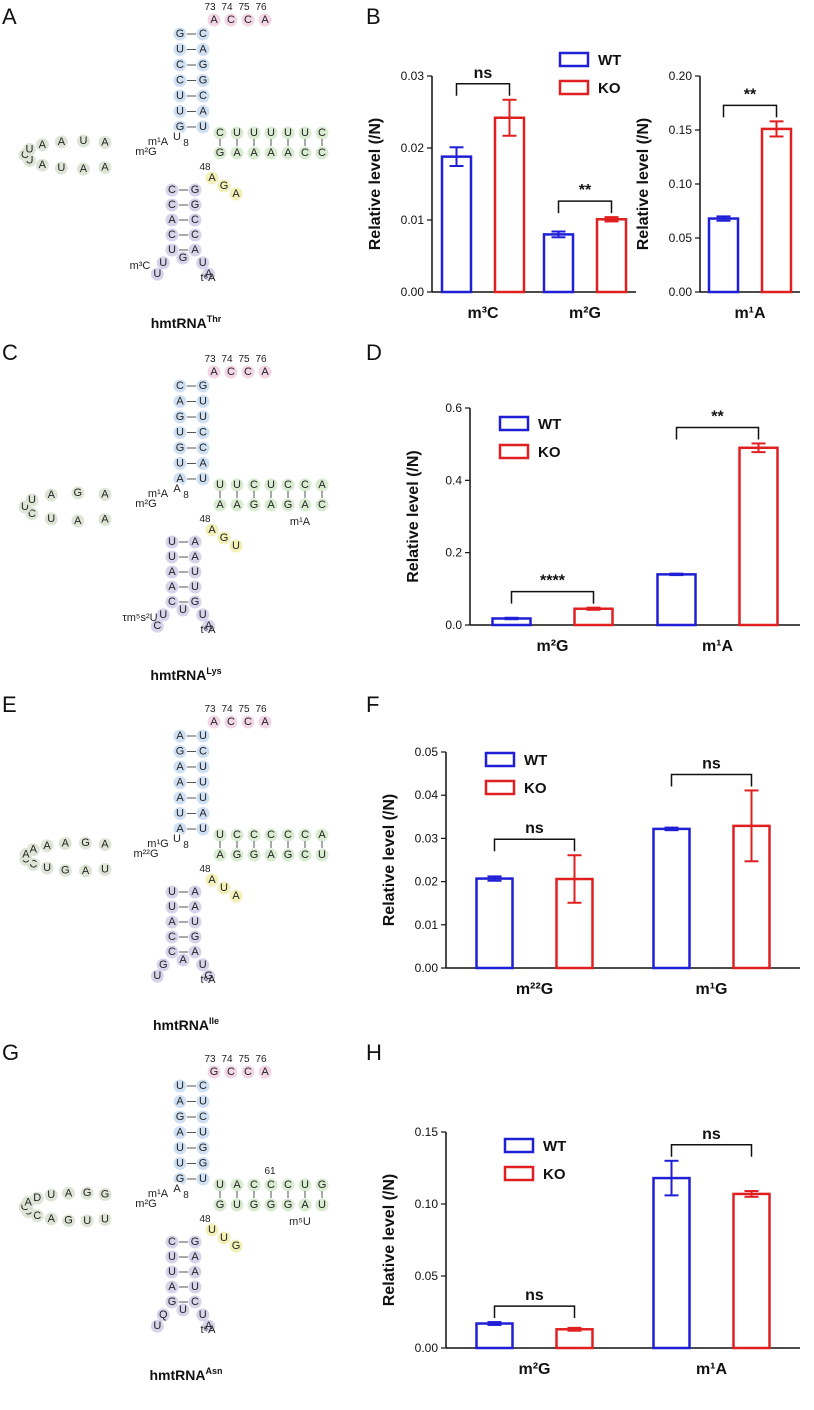 Image resolution: width=814 pixels, height=1410 pixels. Describe the element at coordinates (413, 220) in the screenshot. I see `y-tick-label: 0.01` at that location.